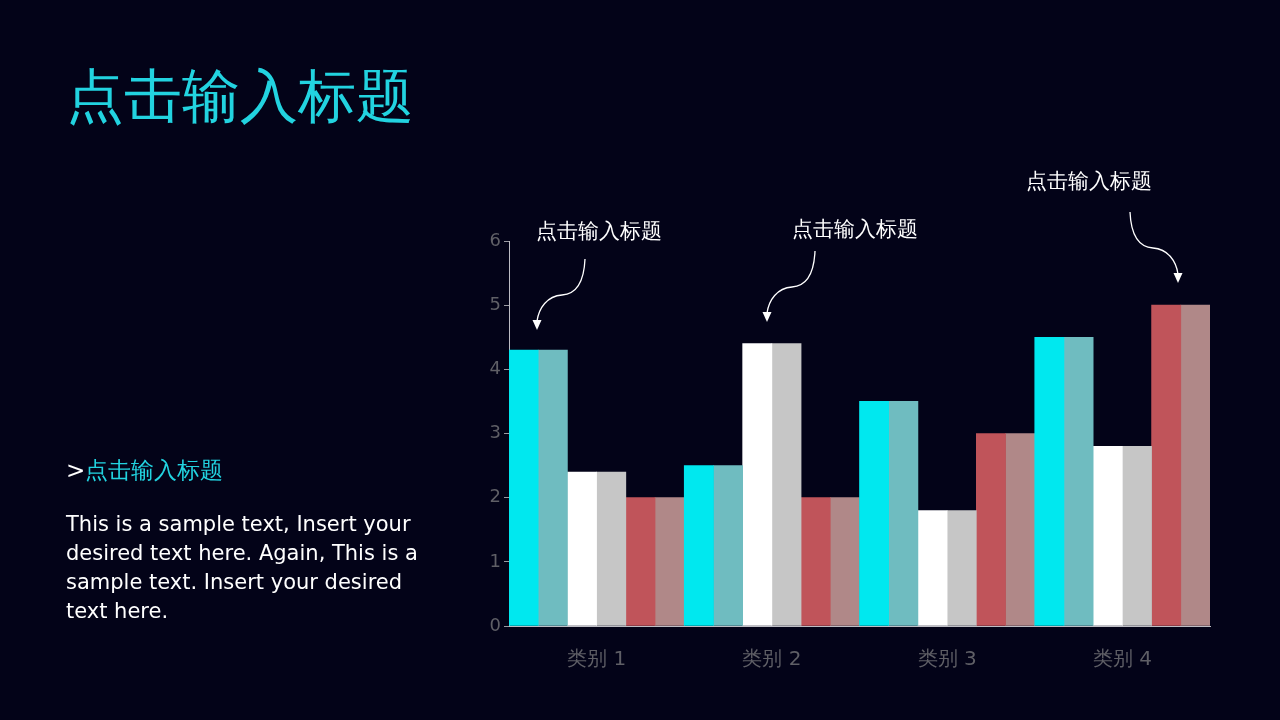 The width and height of the screenshot is (1280, 720). What do you see at coordinates (947, 658) in the screenshot?
I see `x-tick-label: 类别 3` at bounding box center [947, 658].